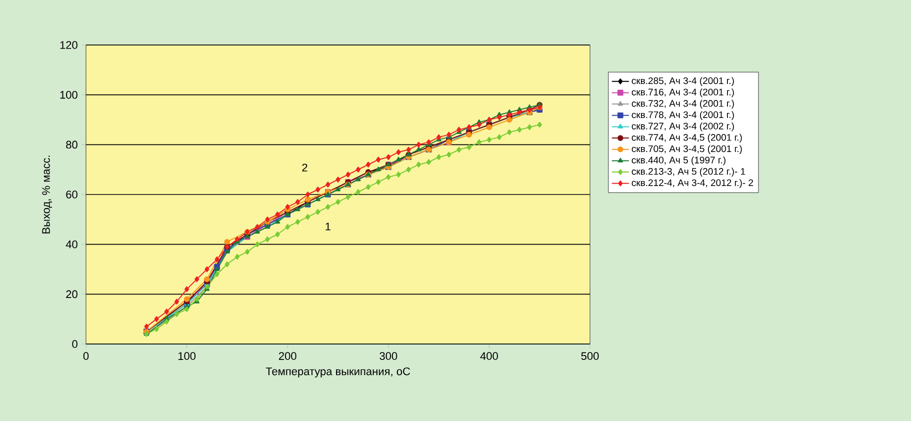 The height and width of the screenshot is (421, 911). I want to click on y-tick-label: 40, so click(72, 244).